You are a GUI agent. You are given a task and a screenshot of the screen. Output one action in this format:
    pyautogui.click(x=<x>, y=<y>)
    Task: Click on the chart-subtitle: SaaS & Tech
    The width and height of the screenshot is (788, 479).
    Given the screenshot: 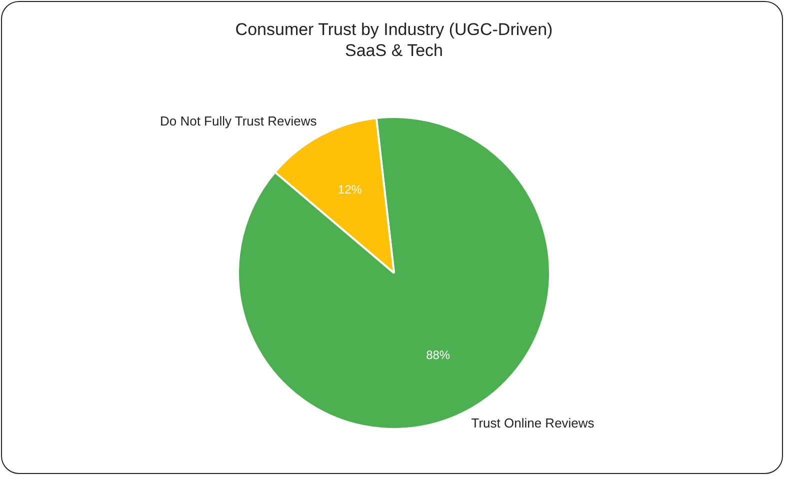 What is the action you would take?
    pyautogui.click(x=394, y=50)
    